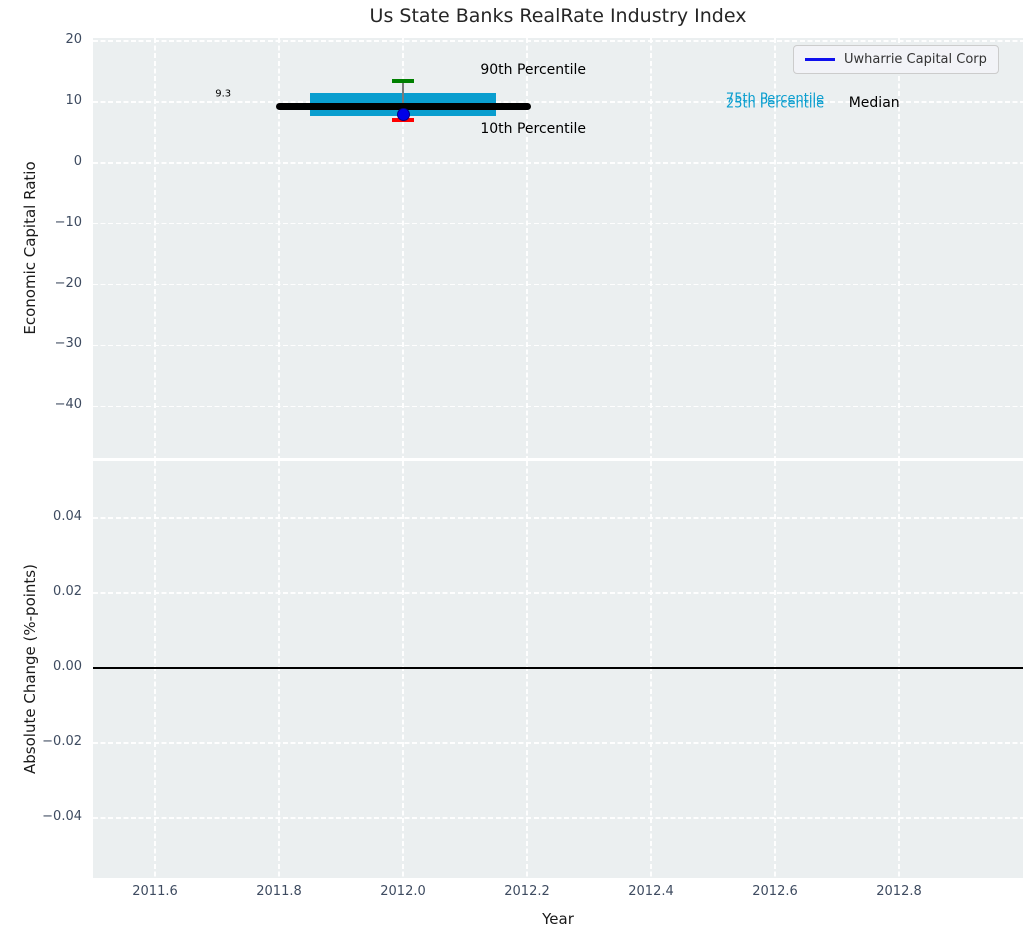 Image resolution: width=1034 pixels, height=942 pixels. I want to click on legend-line-icon, so click(820, 59).